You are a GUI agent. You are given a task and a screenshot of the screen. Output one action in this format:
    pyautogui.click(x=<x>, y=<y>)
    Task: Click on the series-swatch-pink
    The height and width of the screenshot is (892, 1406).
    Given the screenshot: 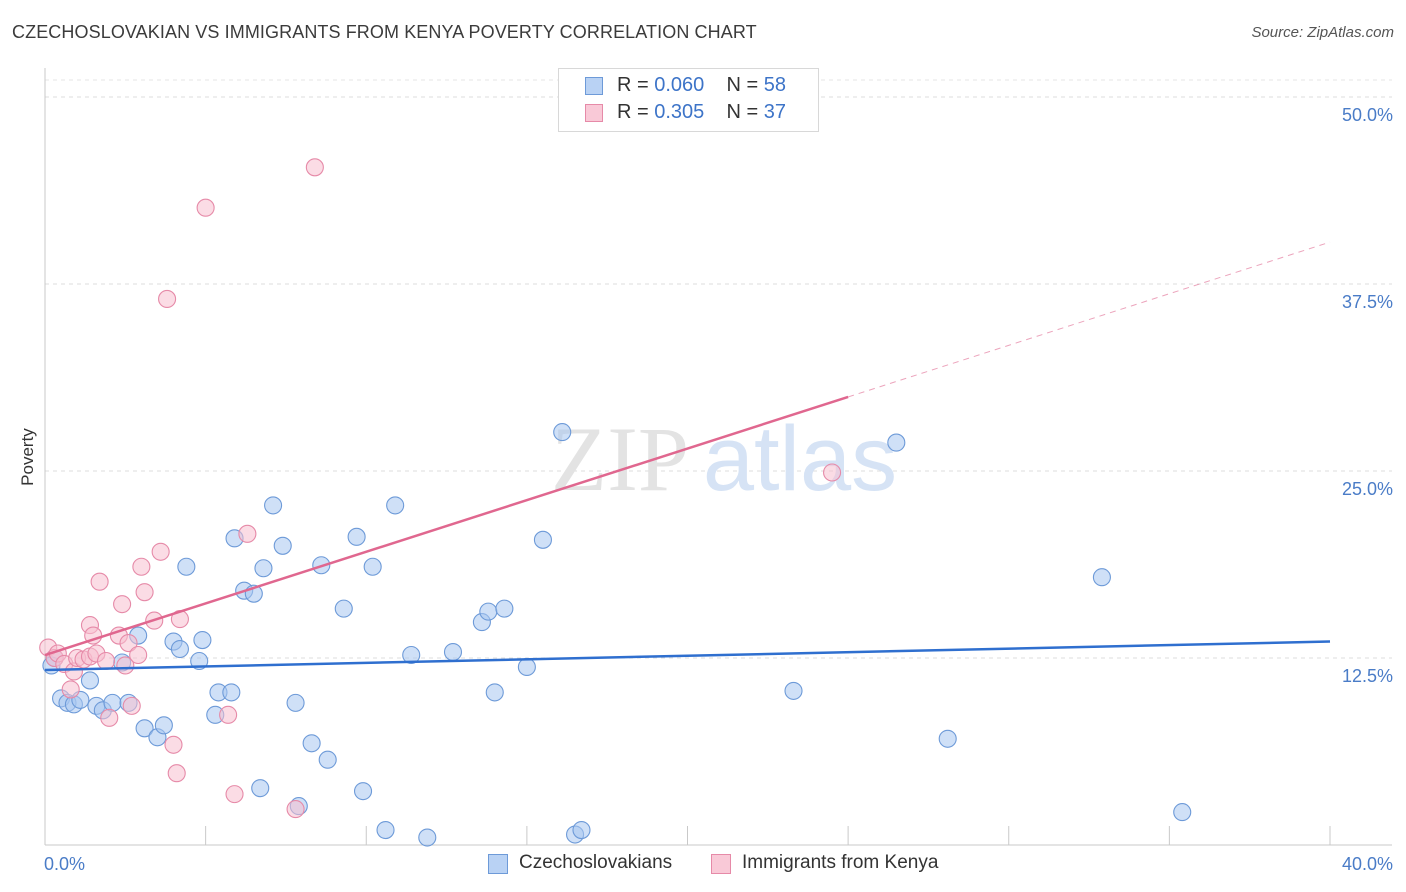 What is the action you would take?
    pyautogui.click(x=721, y=864)
    